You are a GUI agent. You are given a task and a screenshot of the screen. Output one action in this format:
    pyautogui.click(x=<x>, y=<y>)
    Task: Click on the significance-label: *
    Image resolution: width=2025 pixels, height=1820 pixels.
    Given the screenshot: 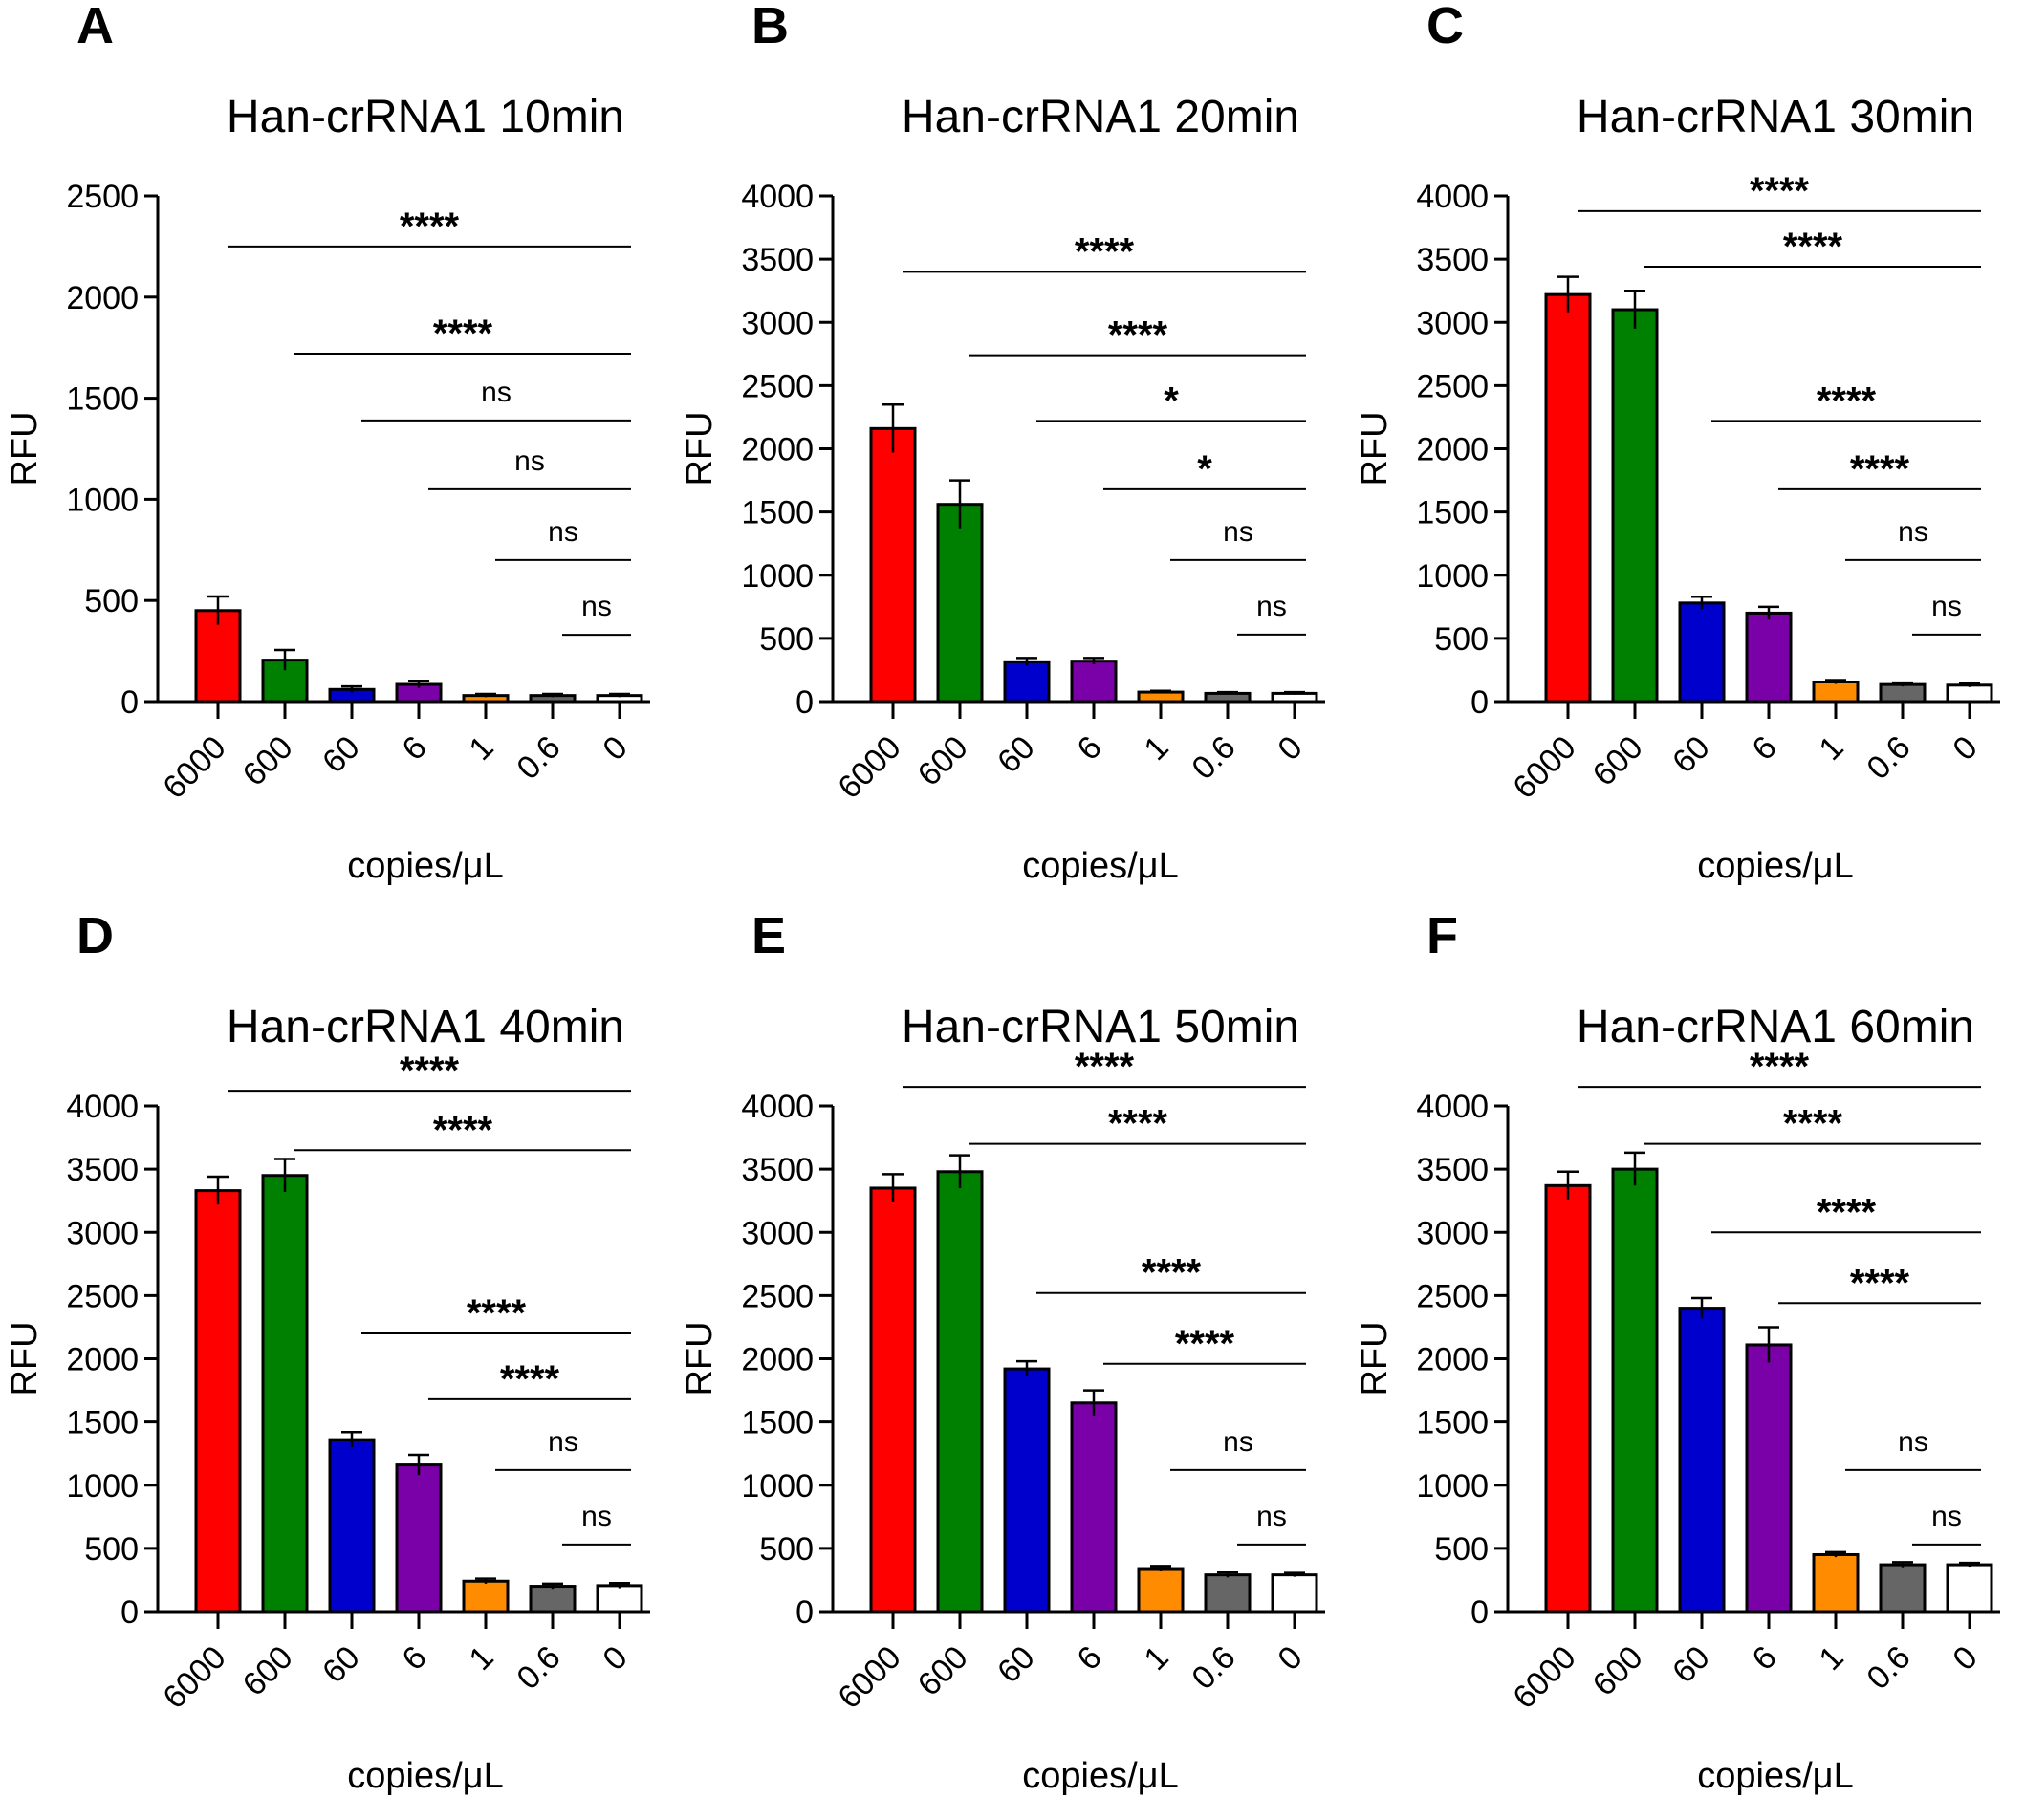 What is the action you would take?
    pyautogui.click(x=1204, y=469)
    